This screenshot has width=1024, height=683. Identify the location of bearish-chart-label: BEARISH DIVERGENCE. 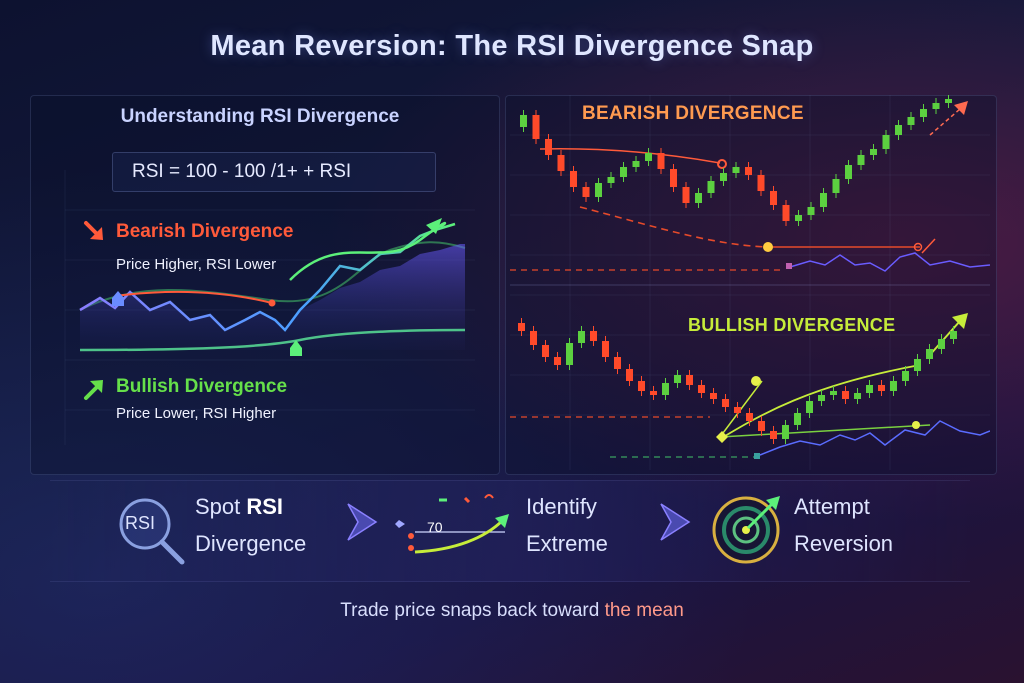
(693, 113).